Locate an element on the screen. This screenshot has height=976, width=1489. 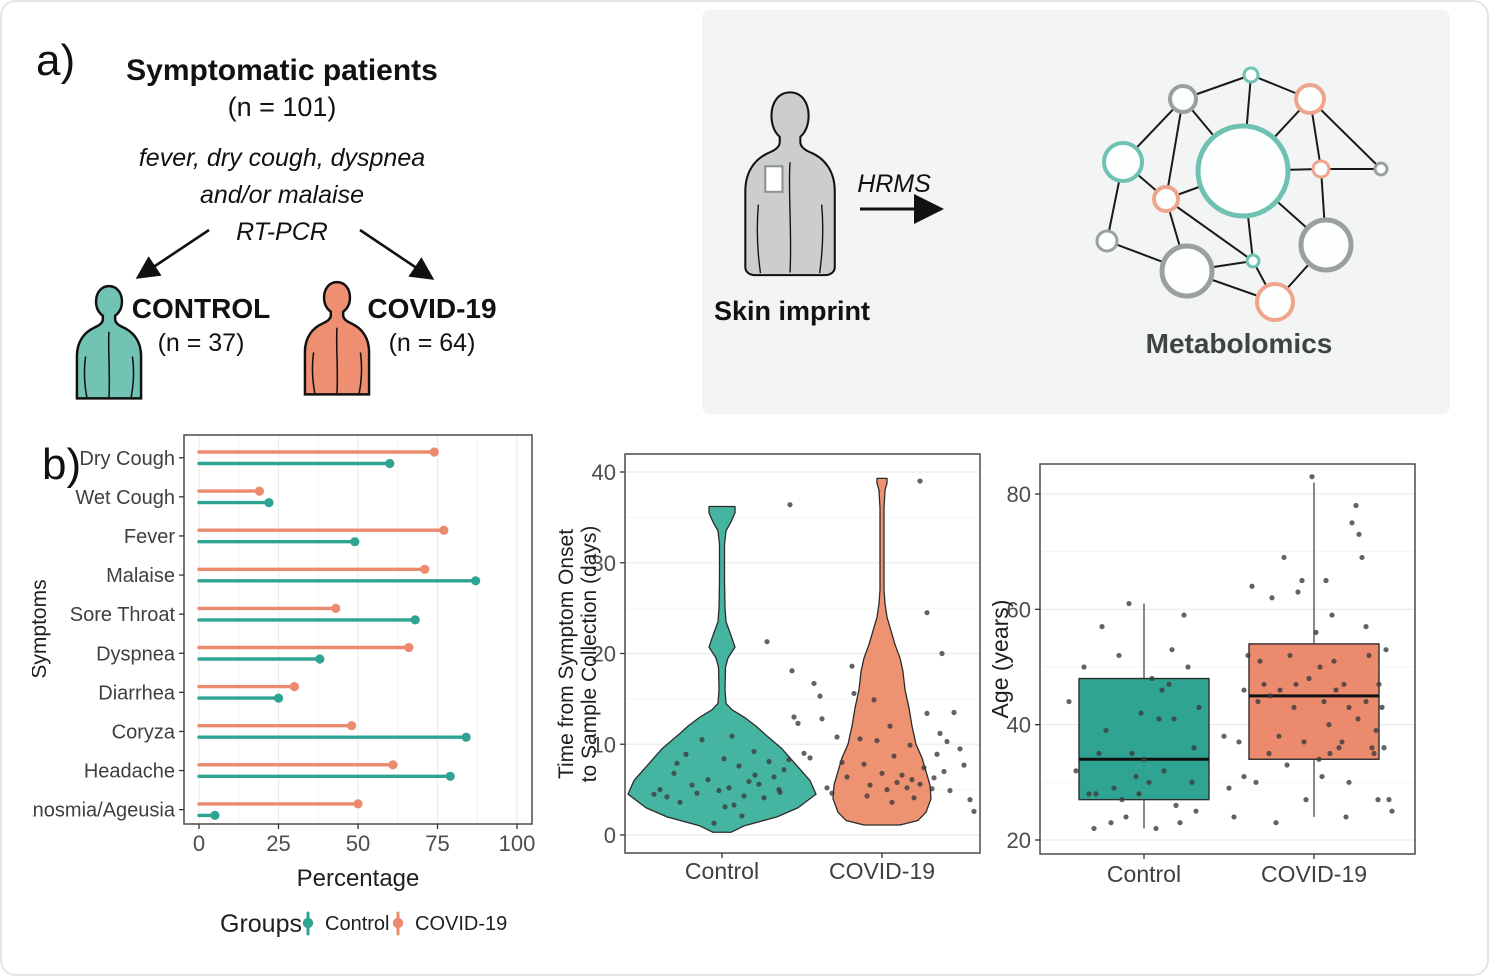
hrms-label: HRMS is located at coordinates (894, 184).